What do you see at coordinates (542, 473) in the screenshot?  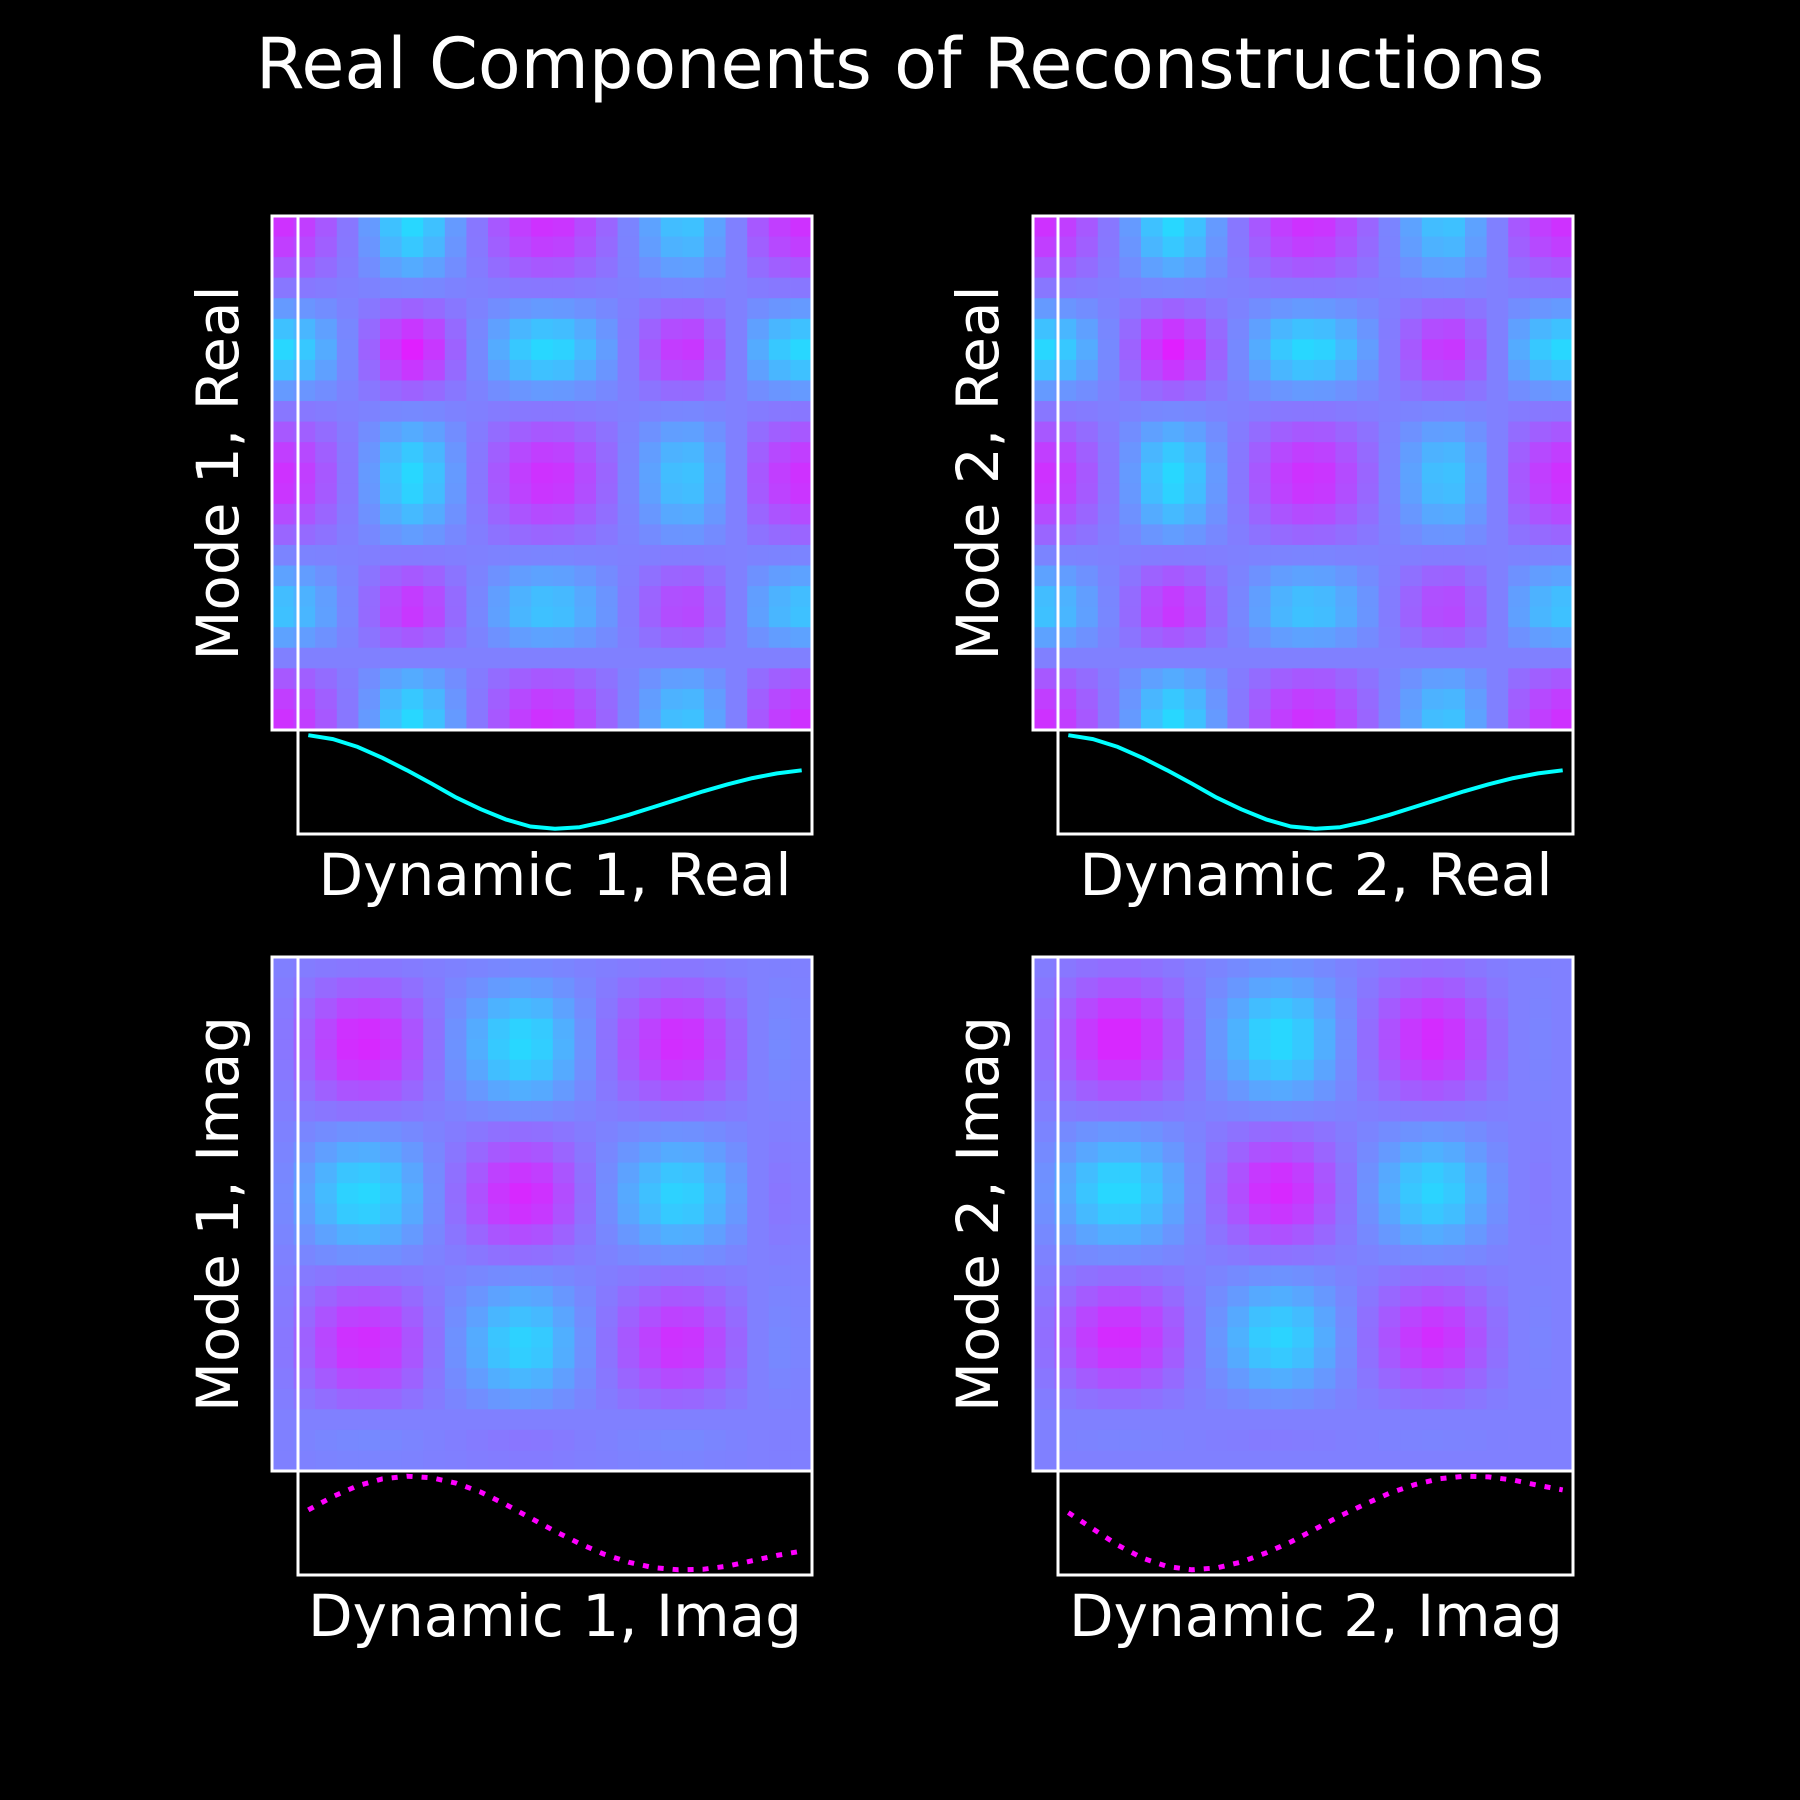 I see `mode1-real-heatmap` at bounding box center [542, 473].